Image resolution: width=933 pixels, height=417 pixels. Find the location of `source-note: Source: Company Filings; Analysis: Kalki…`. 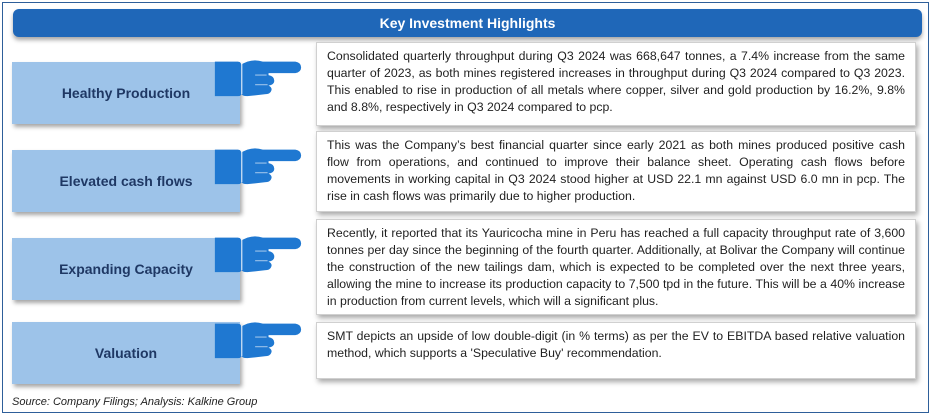

source-note: Source: Company Filings; Analysis: Kalki… is located at coordinates (135, 402).